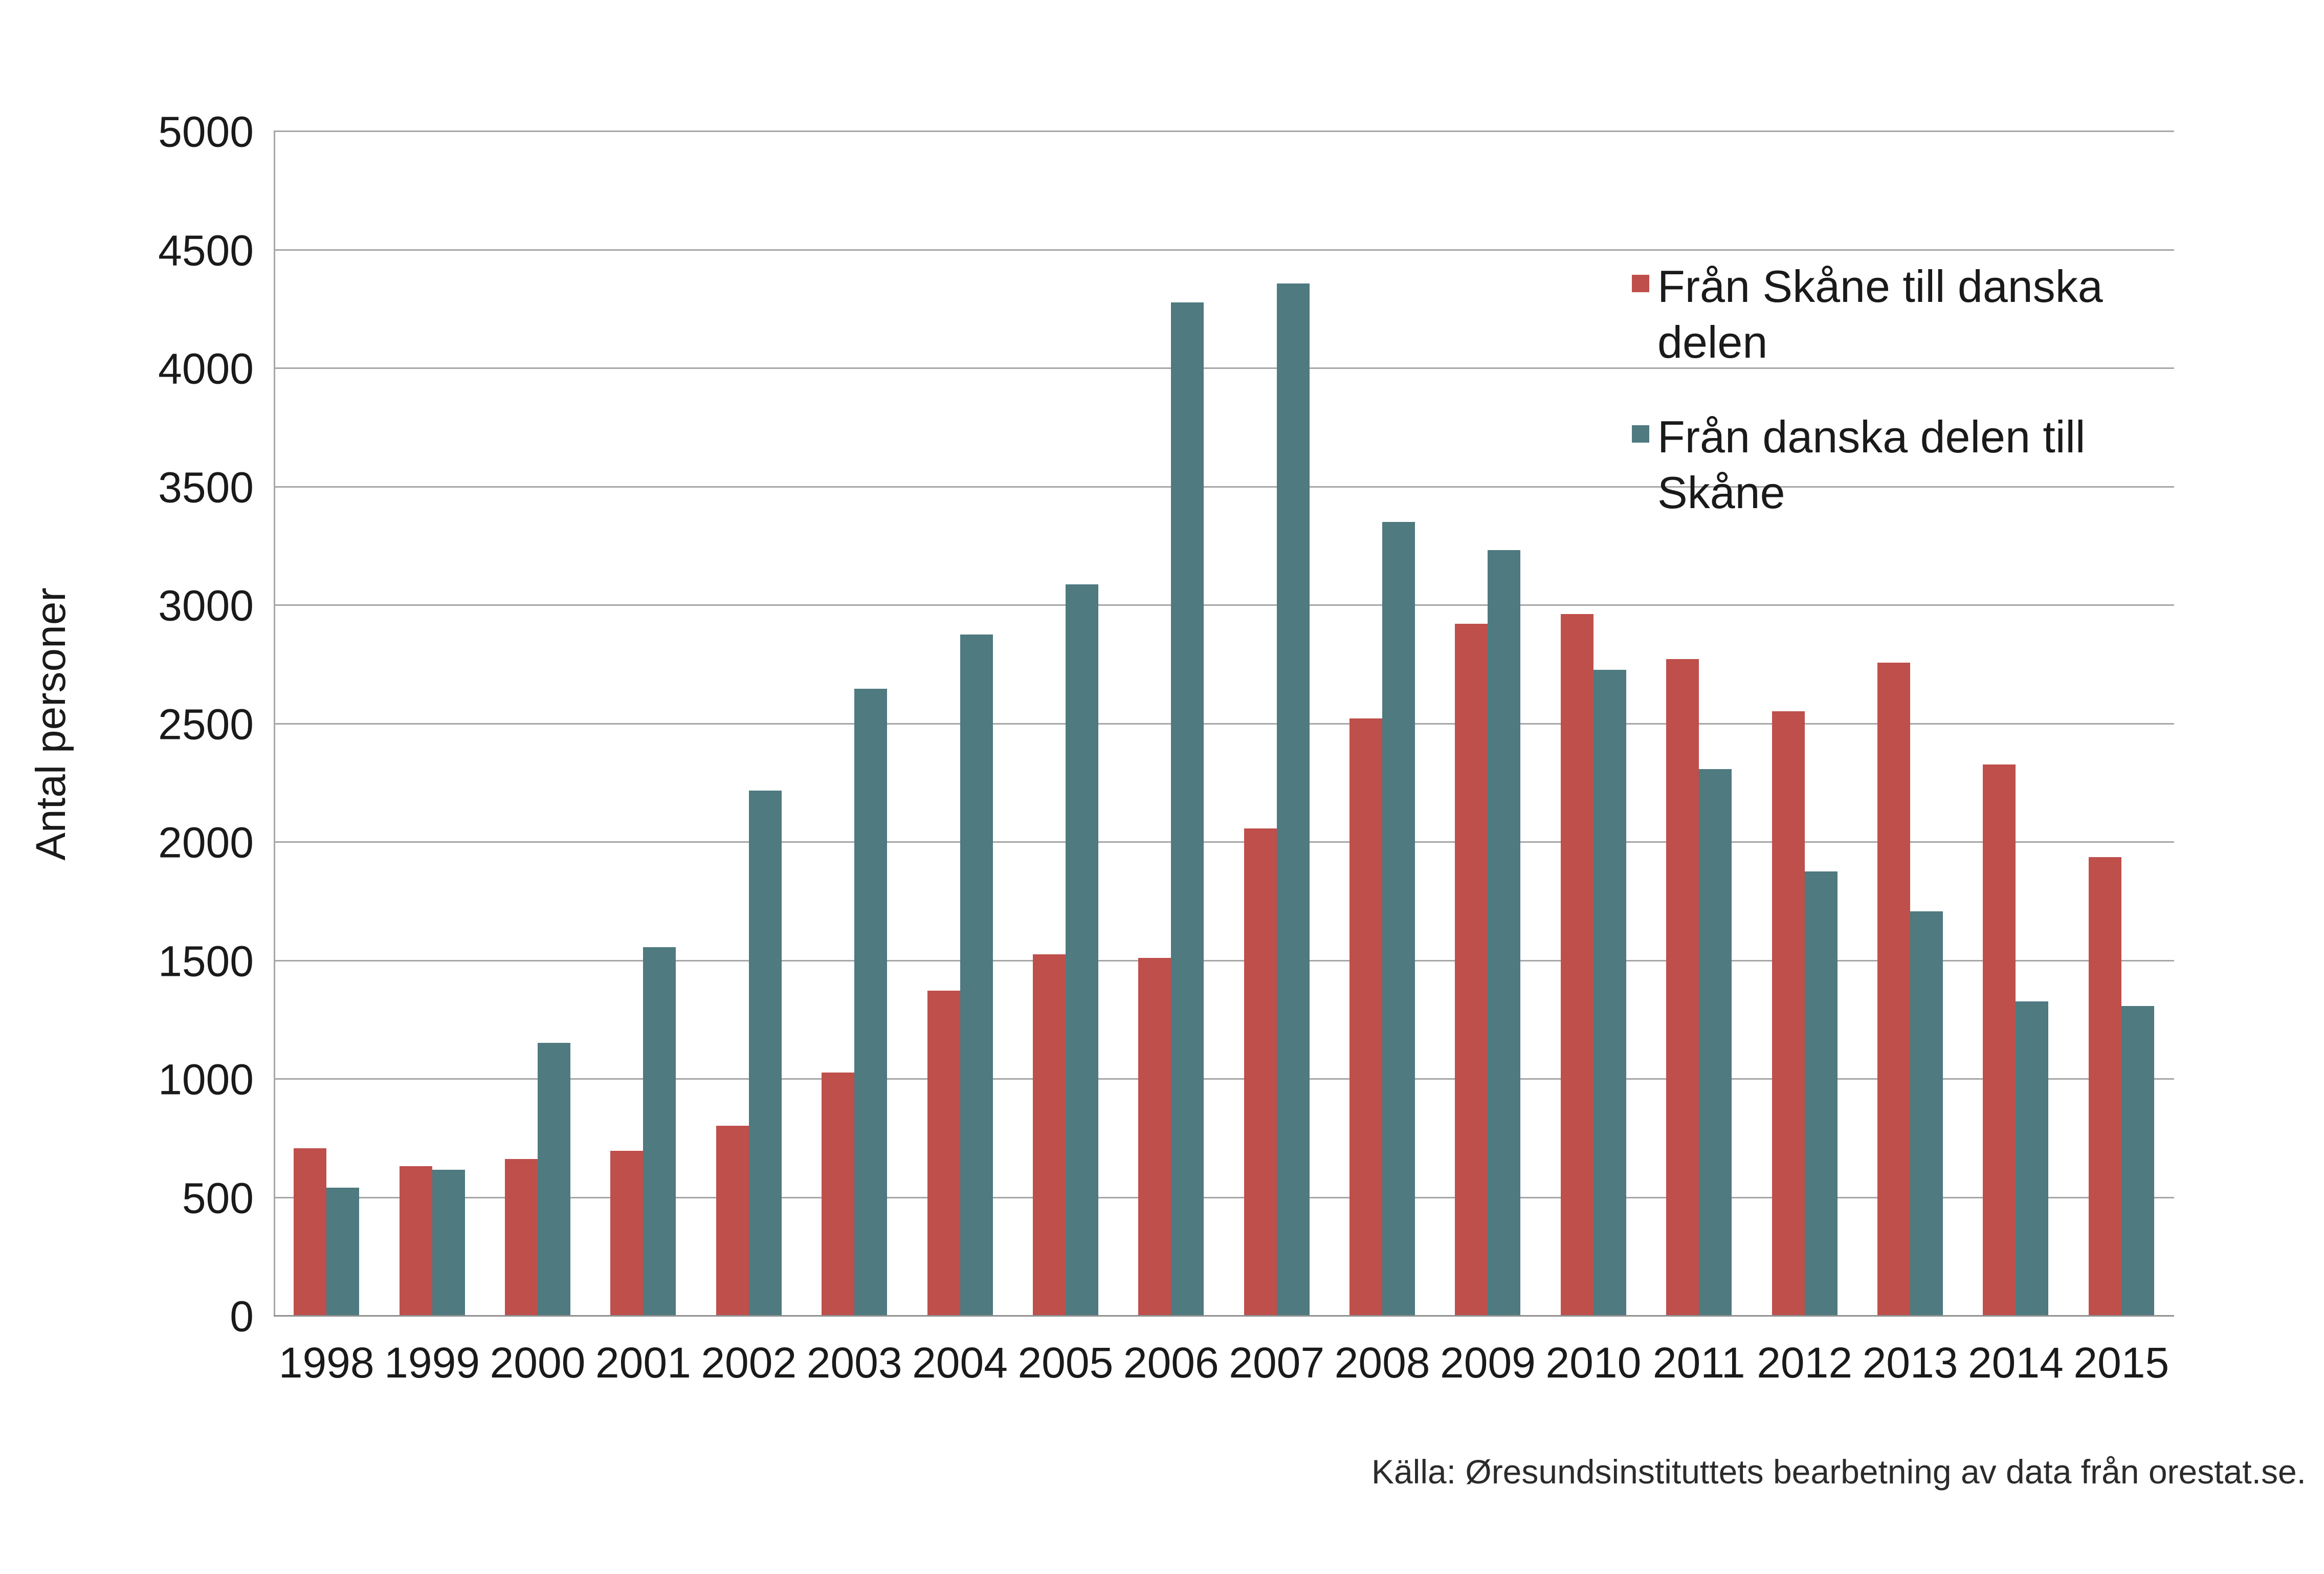 This screenshot has height=1574, width=2324. I want to click on x-tick-label: 2010, so click(1594, 1363).